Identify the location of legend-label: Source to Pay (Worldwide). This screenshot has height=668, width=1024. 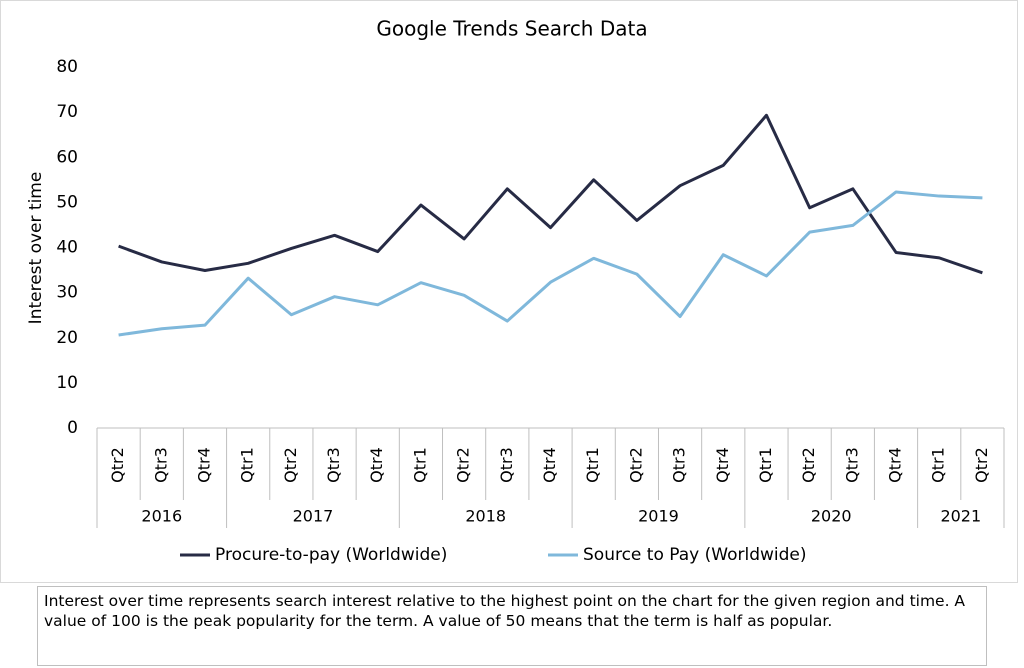
(695, 555).